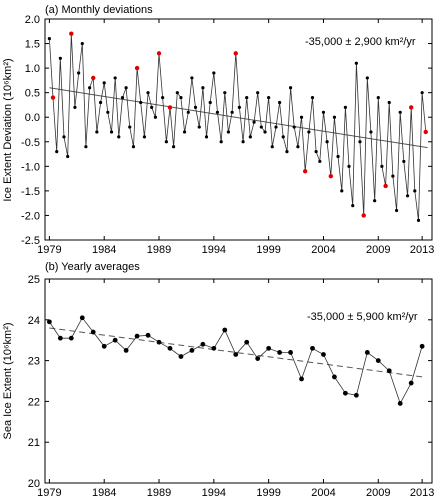 The height and width of the screenshot is (500, 438). I want to click on panel-a-title: (a) Monthly deviations, so click(99, 10).